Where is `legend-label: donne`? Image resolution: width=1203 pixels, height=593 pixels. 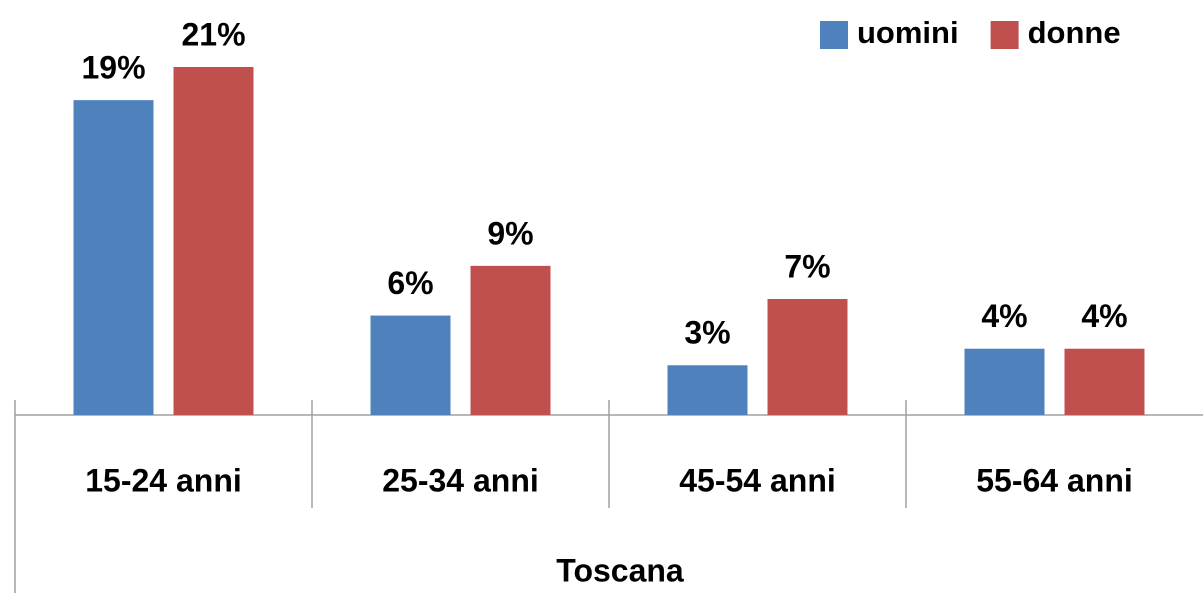 legend-label: donne is located at coordinates (1074, 32).